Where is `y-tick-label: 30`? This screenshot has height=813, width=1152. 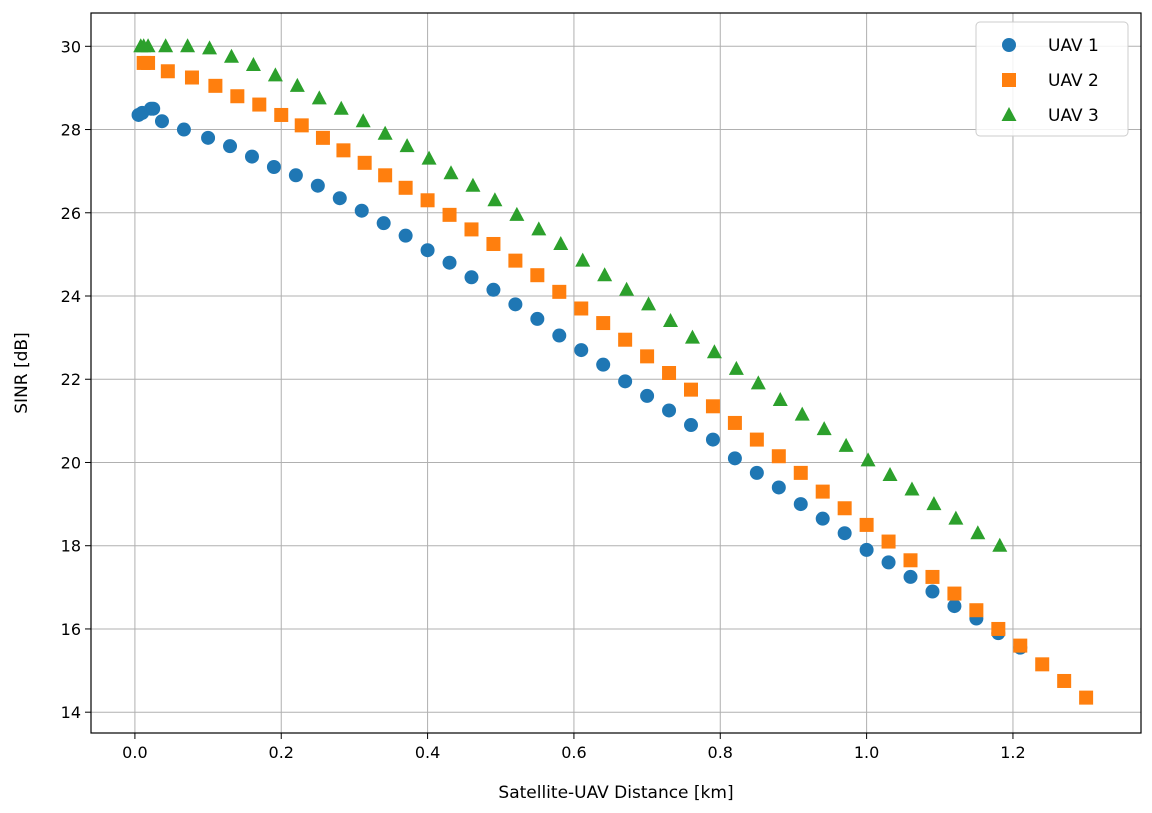 y-tick-label: 30 is located at coordinates (71, 46).